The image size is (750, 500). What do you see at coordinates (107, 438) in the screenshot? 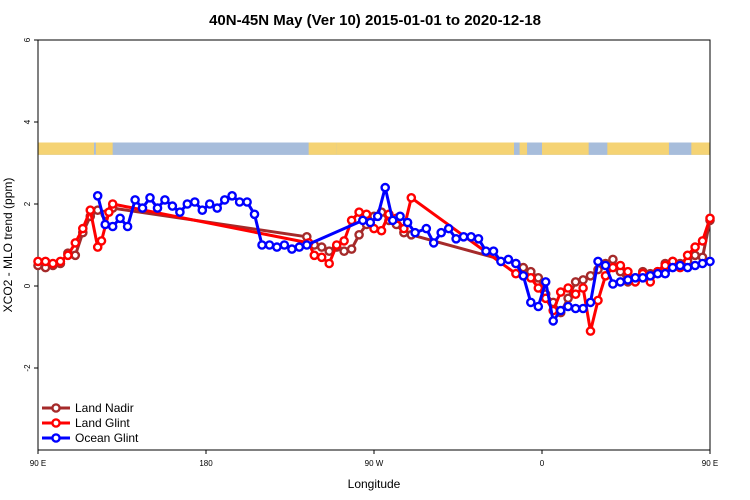
I see `legend-label-ocean-glint: Ocean Glint` at bounding box center [107, 438].